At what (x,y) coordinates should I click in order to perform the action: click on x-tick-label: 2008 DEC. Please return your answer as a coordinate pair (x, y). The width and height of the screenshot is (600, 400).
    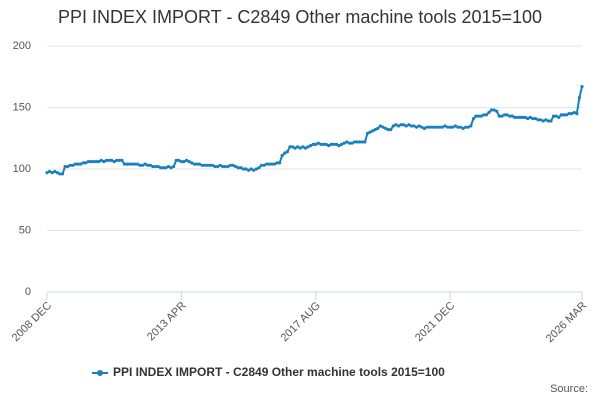
    Looking at the image, I should click on (32, 322).